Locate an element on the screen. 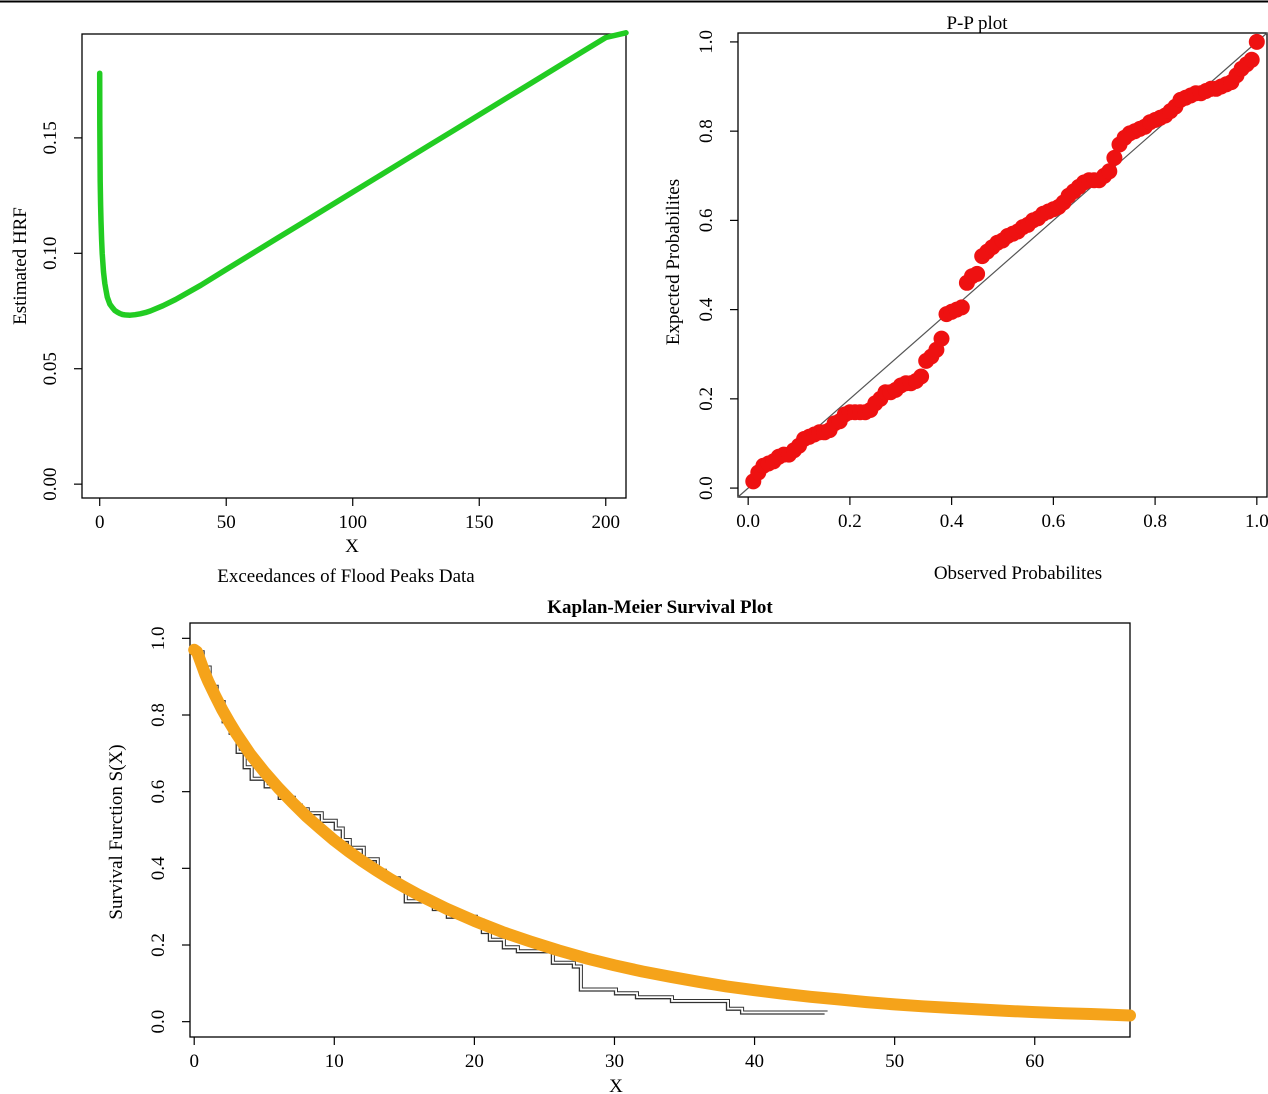 The image size is (1268, 1094). pp-x-tick-label: 0.2 is located at coordinates (850, 521).